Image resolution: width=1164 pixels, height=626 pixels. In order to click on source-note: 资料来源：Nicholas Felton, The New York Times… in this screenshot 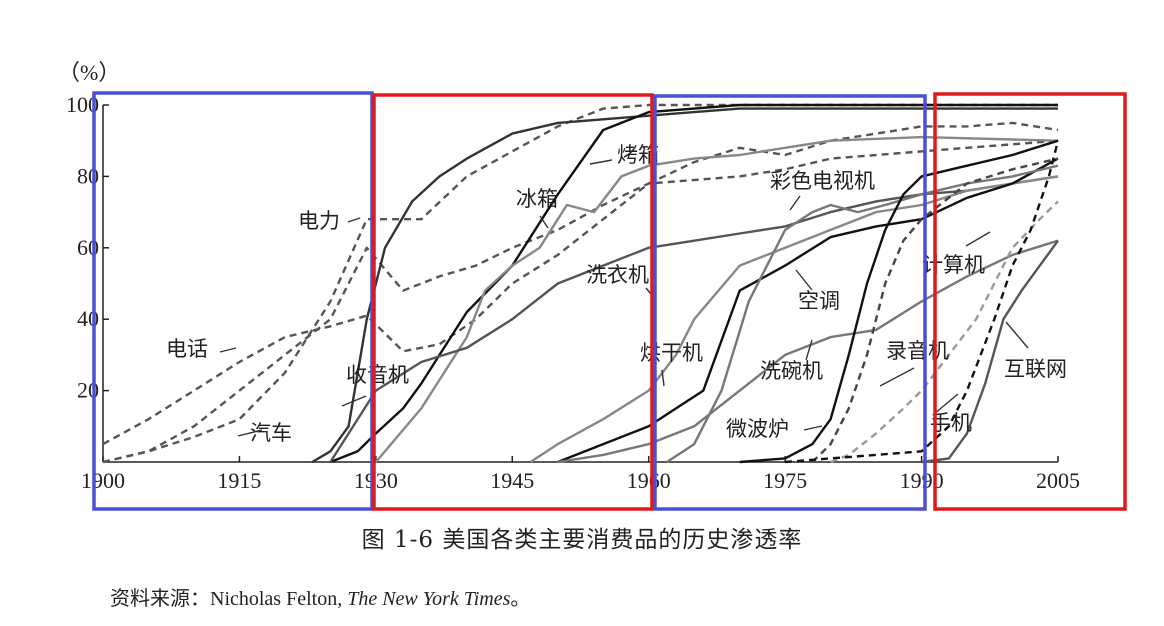, I will do `click(320, 596)`.